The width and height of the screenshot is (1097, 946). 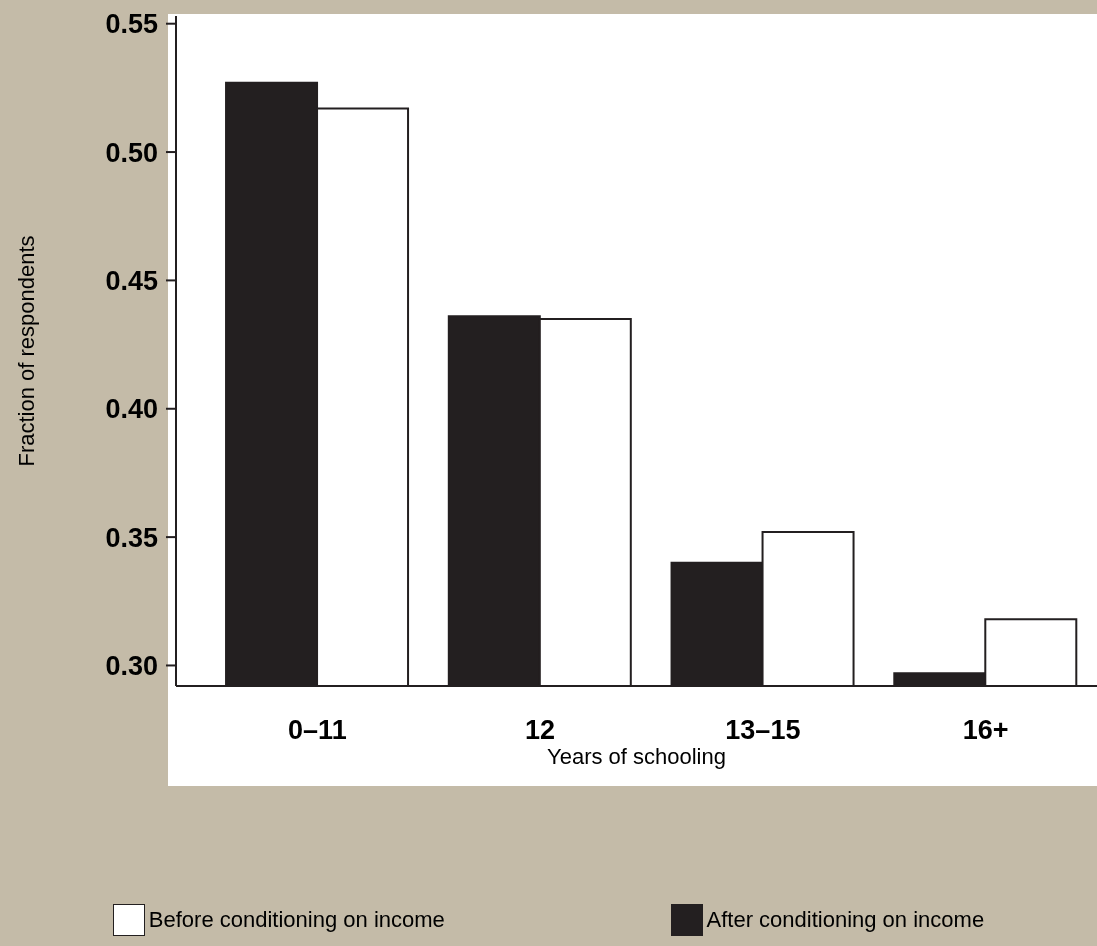 What do you see at coordinates (636, 756) in the screenshot?
I see `x-axis-title: Years of schooling` at bounding box center [636, 756].